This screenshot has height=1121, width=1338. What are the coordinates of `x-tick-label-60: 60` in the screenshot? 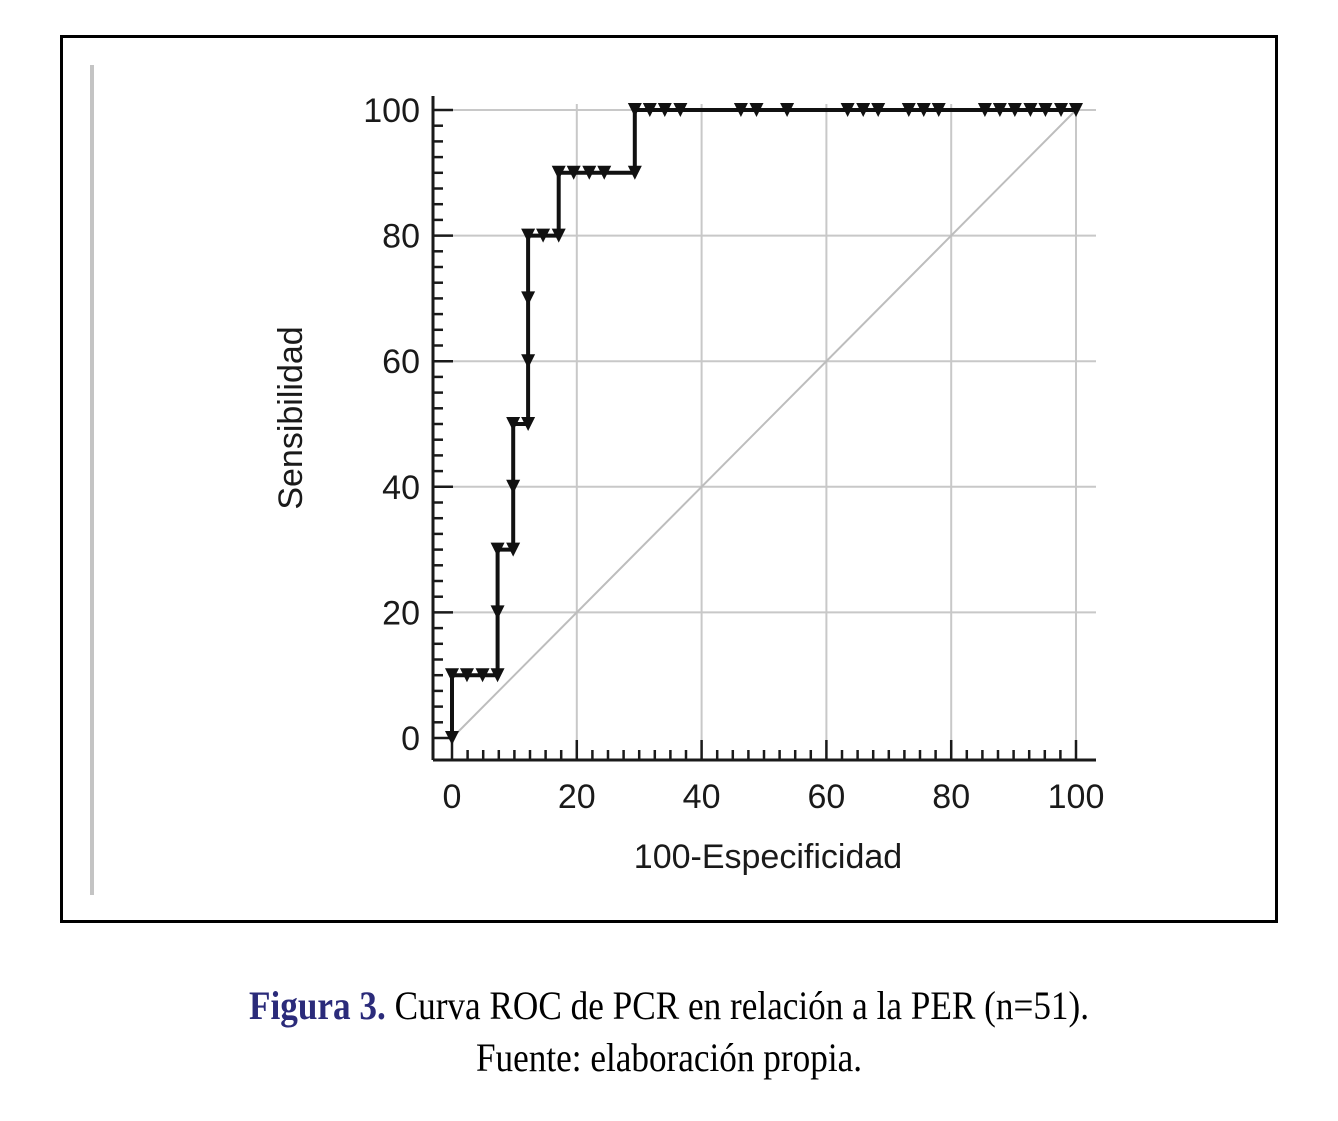 It's located at (826, 797).